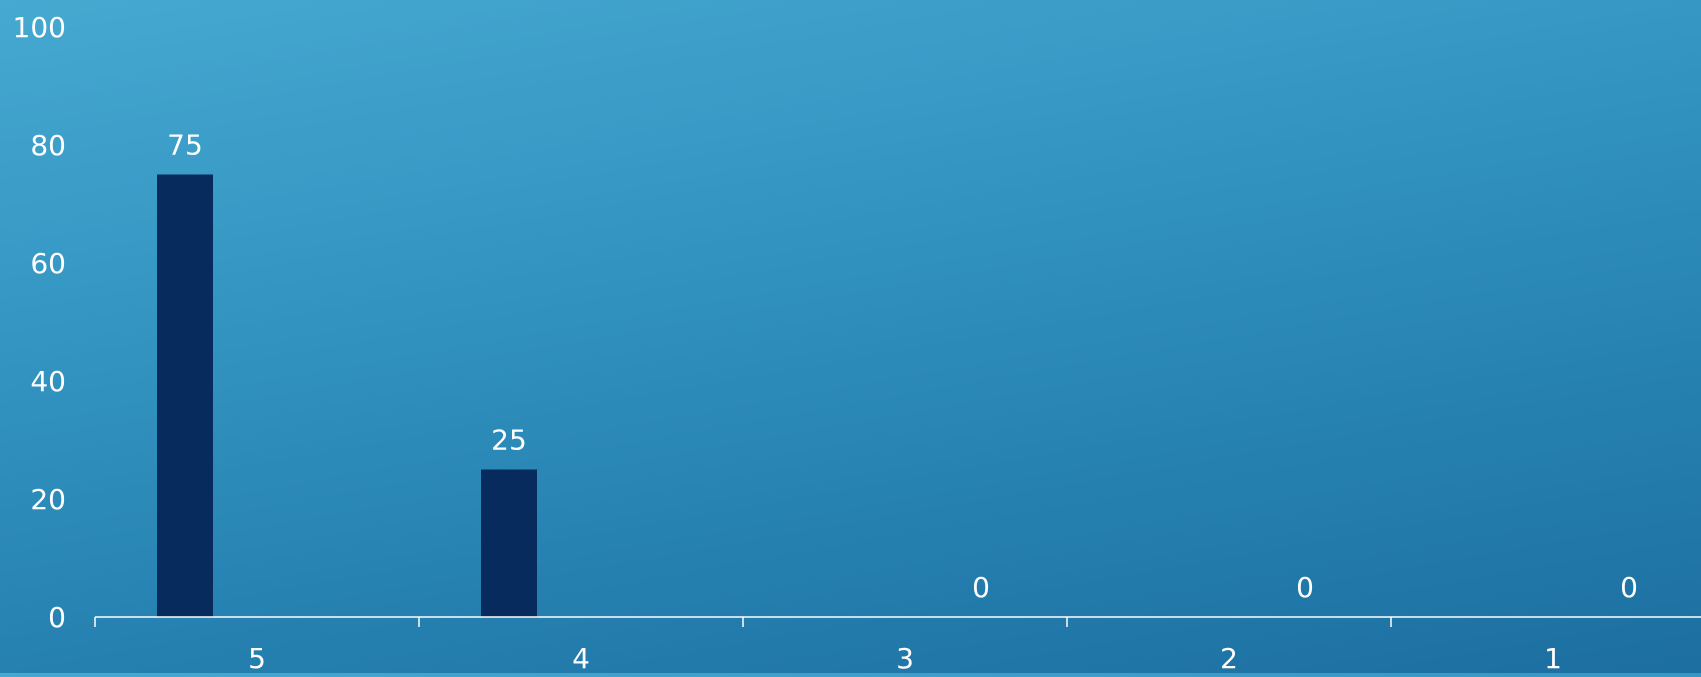 This screenshot has height=677, width=1701. I want to click on bars, so click(347, 395).